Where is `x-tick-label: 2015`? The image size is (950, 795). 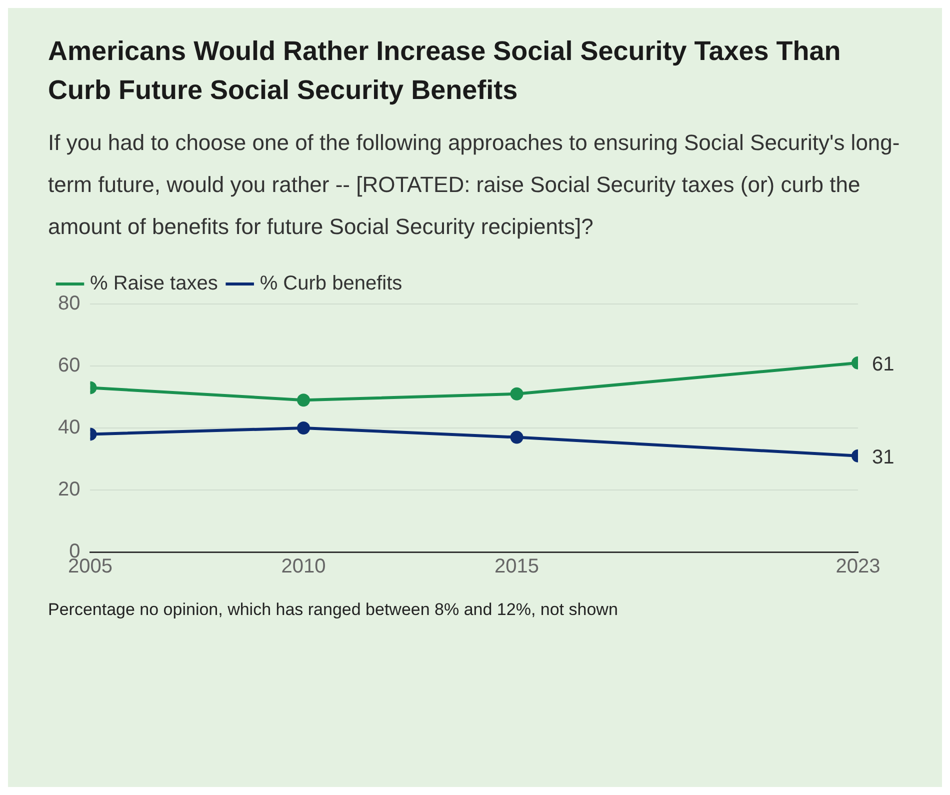 x-tick-label: 2015 is located at coordinates (517, 567).